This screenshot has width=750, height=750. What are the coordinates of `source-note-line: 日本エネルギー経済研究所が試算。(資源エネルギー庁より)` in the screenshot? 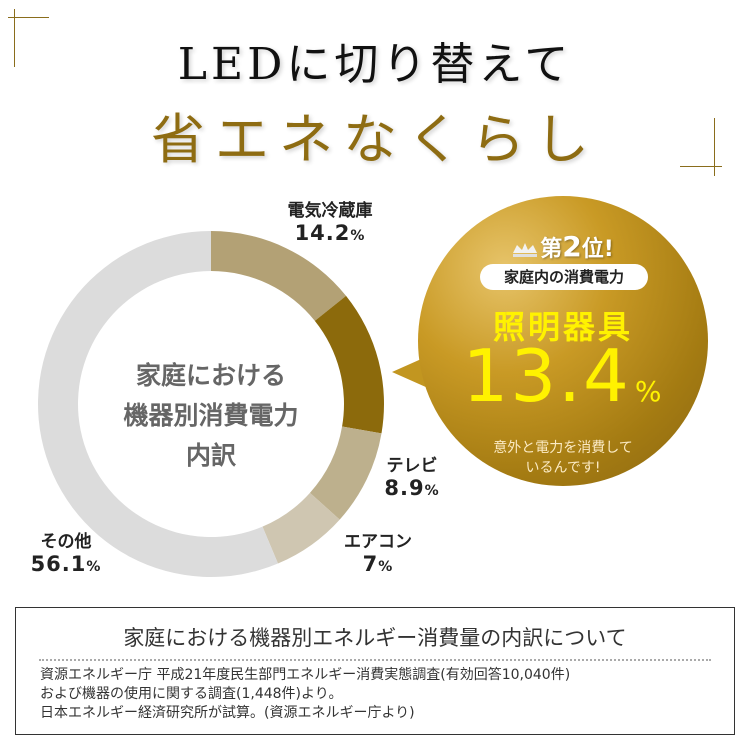 It's located at (227, 713).